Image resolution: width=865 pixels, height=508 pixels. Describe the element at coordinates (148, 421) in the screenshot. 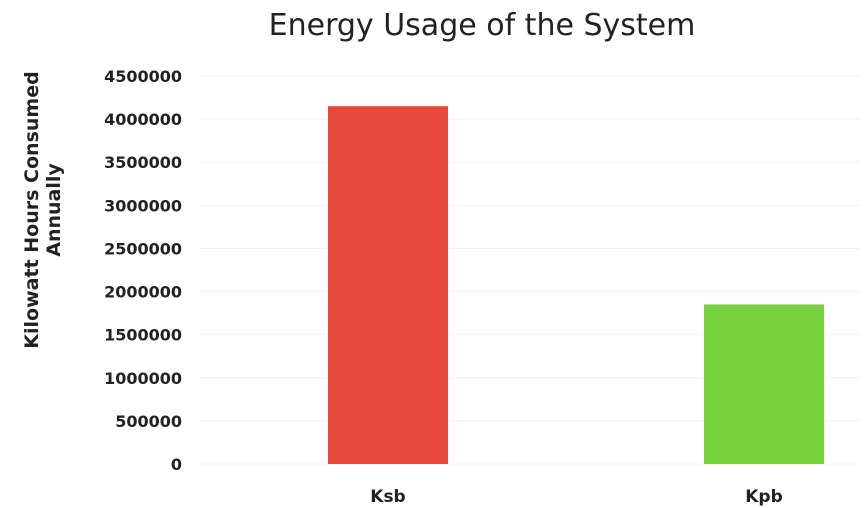

I see `y-tick-label: 500000` at that location.